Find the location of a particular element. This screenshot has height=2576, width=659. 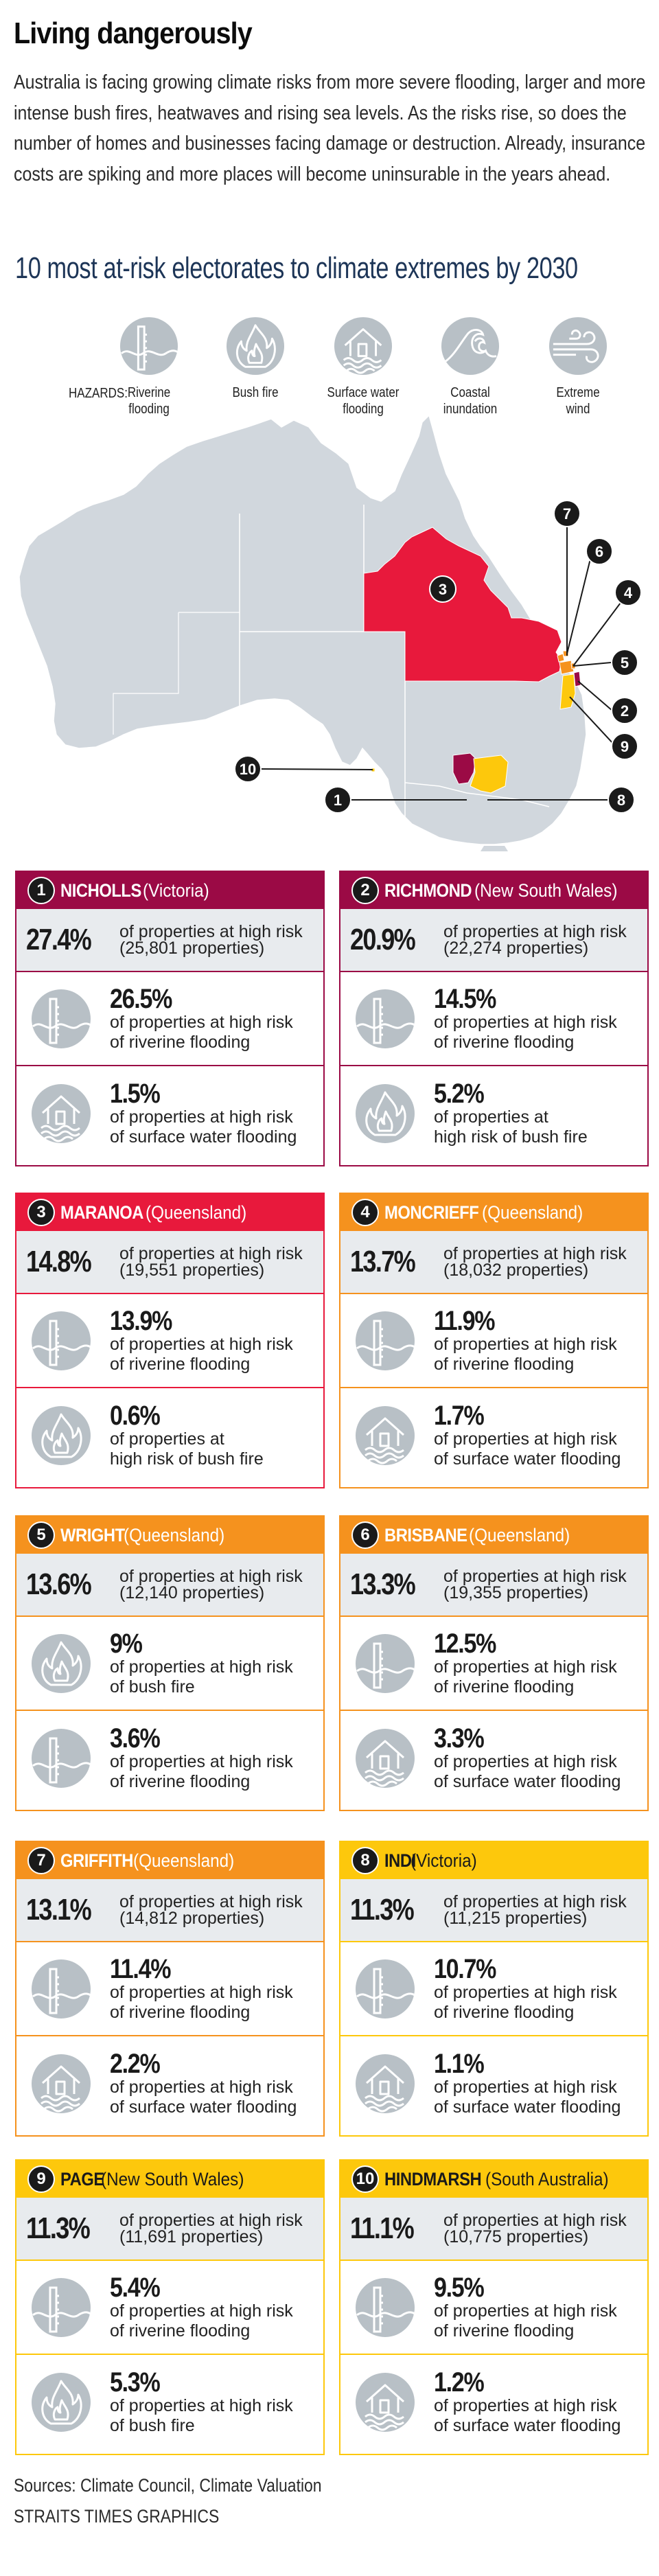

page-title: Living dangerously is located at coordinates (133, 33).